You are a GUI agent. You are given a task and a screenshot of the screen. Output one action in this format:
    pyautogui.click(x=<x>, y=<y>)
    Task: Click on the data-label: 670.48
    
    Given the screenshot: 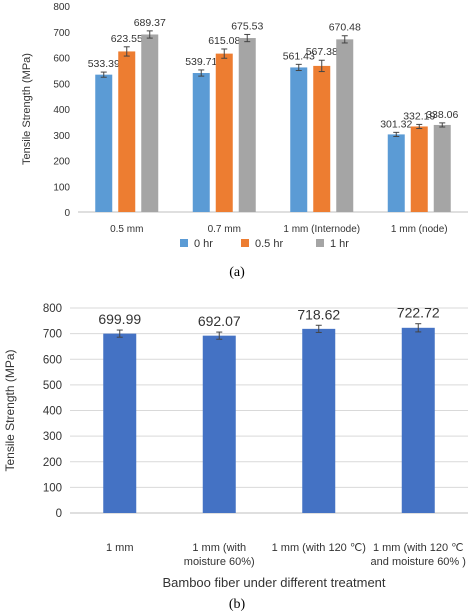 What is the action you would take?
    pyautogui.click(x=345, y=28)
    